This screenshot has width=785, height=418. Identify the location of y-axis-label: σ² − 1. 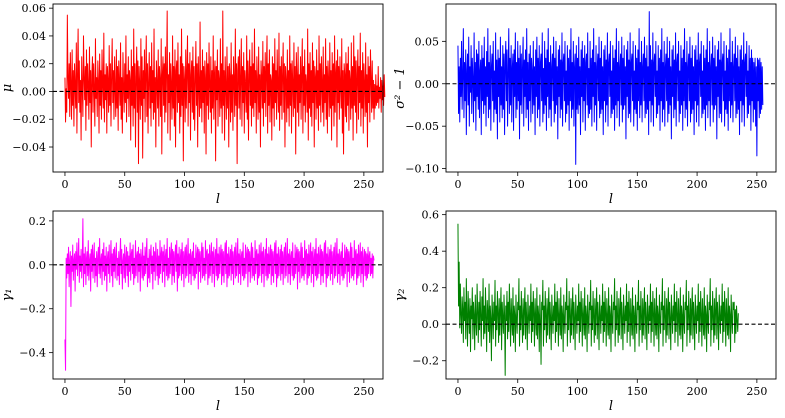
(400, 88).